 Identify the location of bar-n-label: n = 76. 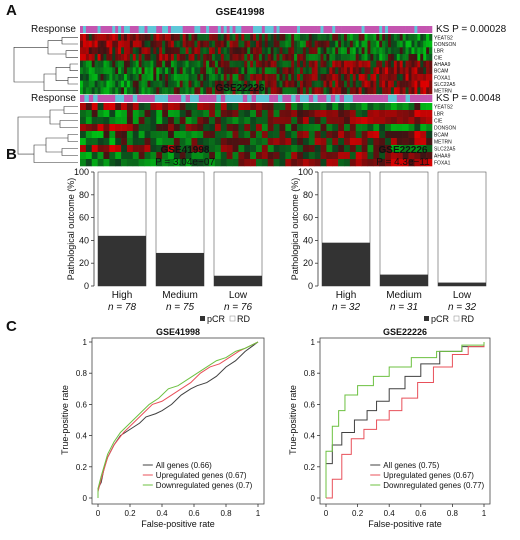
(238, 307).